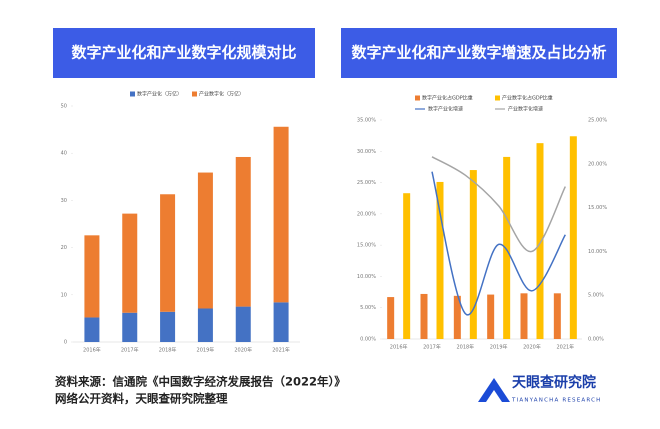 The image size is (660, 429). I want to click on y-tick-label: 15.00%, so click(366, 246).